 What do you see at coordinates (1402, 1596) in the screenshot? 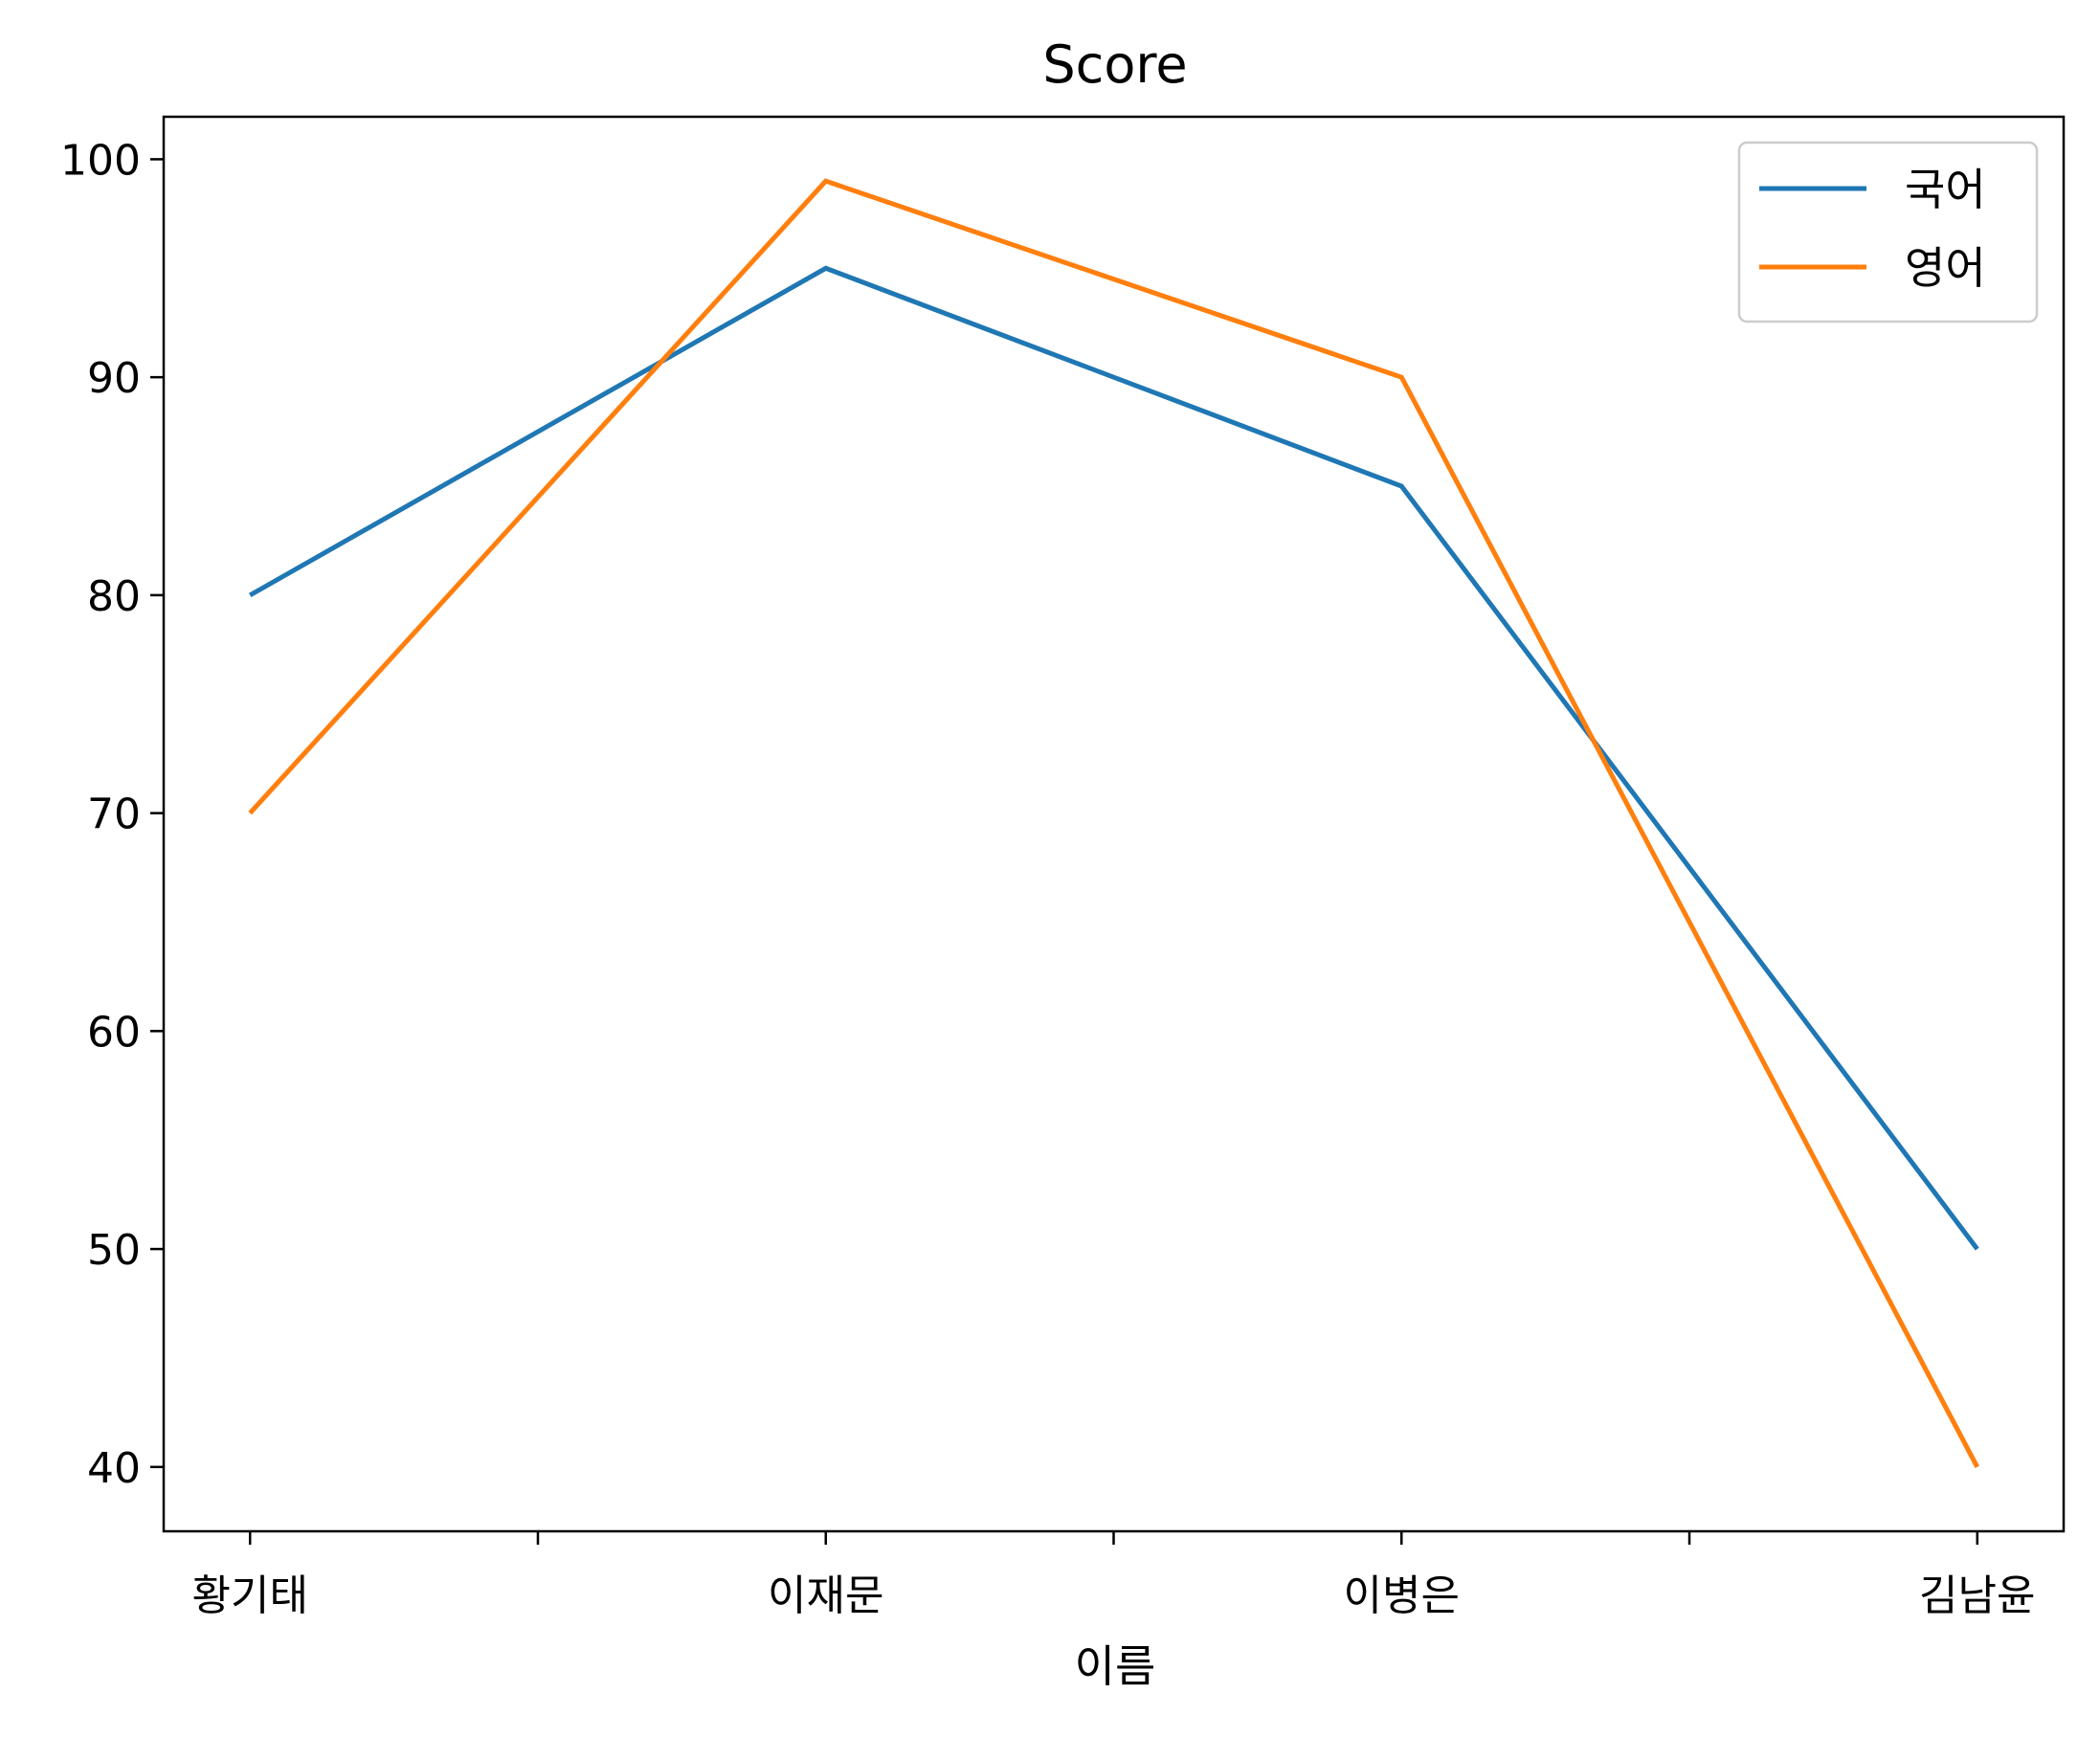
I see `x-tick-label: 이병은` at bounding box center [1402, 1596].